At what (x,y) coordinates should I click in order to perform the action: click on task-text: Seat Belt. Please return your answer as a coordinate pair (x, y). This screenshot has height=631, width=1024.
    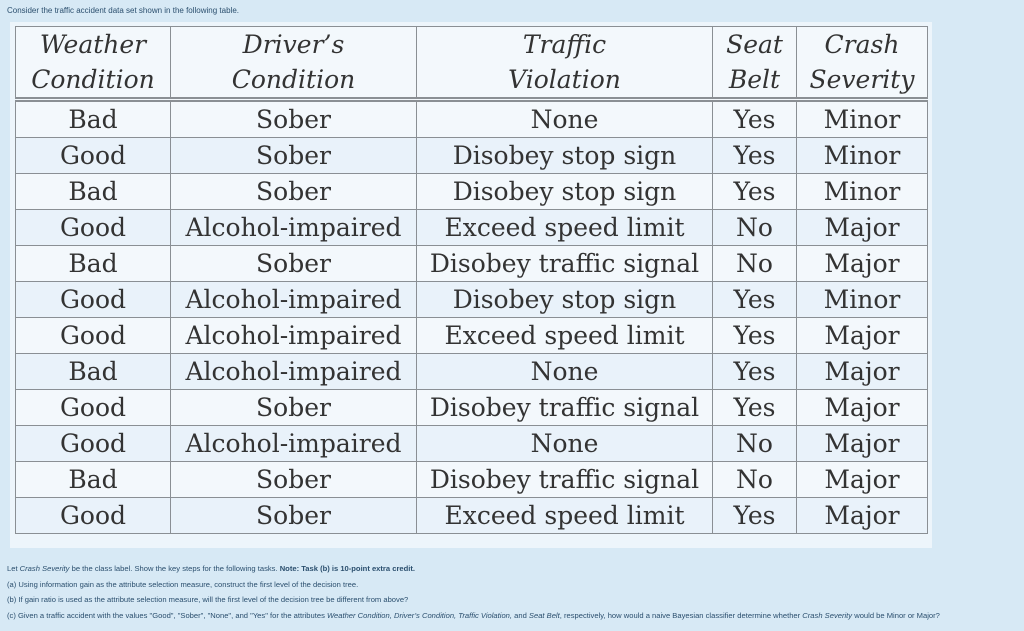
    Looking at the image, I should click on (544, 615).